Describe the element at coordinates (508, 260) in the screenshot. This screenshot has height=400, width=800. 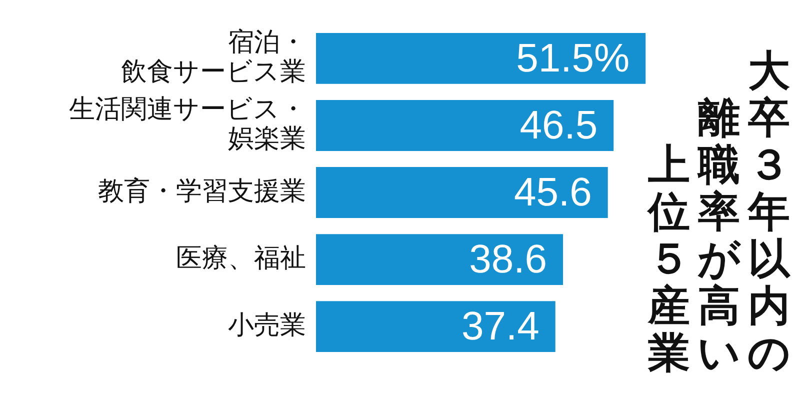
I see `data-label: 38.6` at that location.